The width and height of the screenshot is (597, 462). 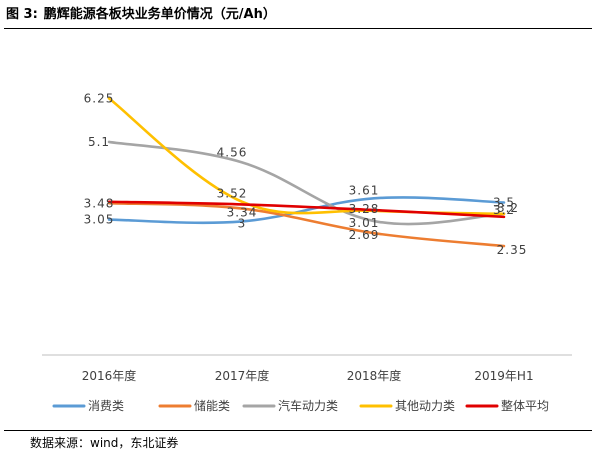 What do you see at coordinates (104, 443) in the screenshot?
I see `source-note: 数据来源：wind，东北证券` at bounding box center [104, 443].